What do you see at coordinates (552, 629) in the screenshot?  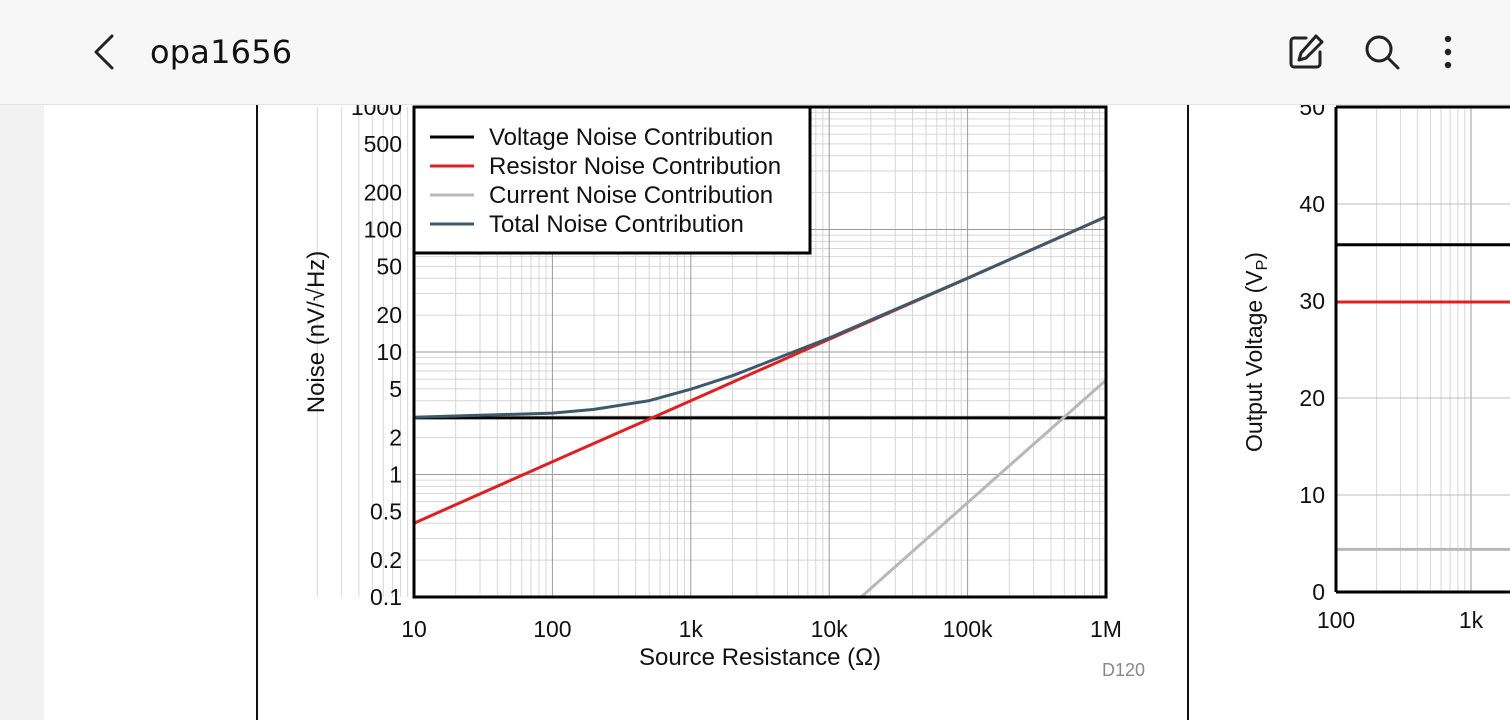 I see `x-tick-label: 100` at bounding box center [552, 629].